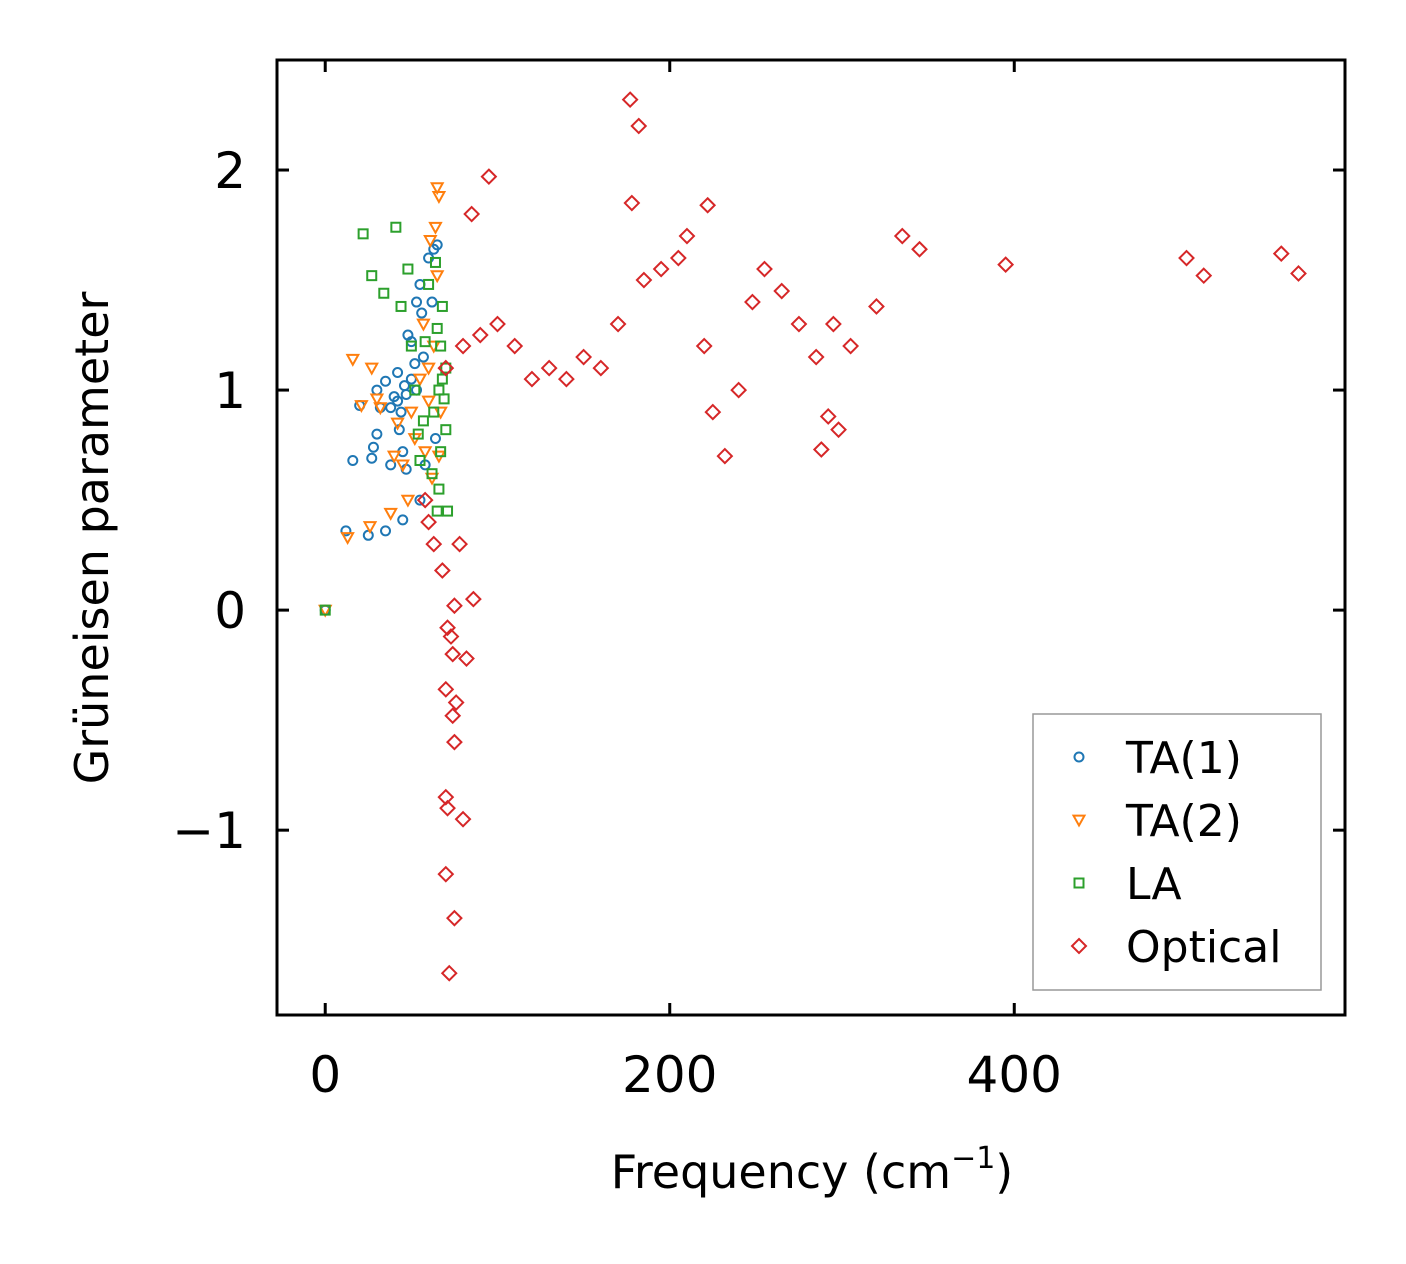 The image size is (1406, 1264). Describe the element at coordinates (230, 171) in the screenshot. I see `y-tick-label: 2` at that location.